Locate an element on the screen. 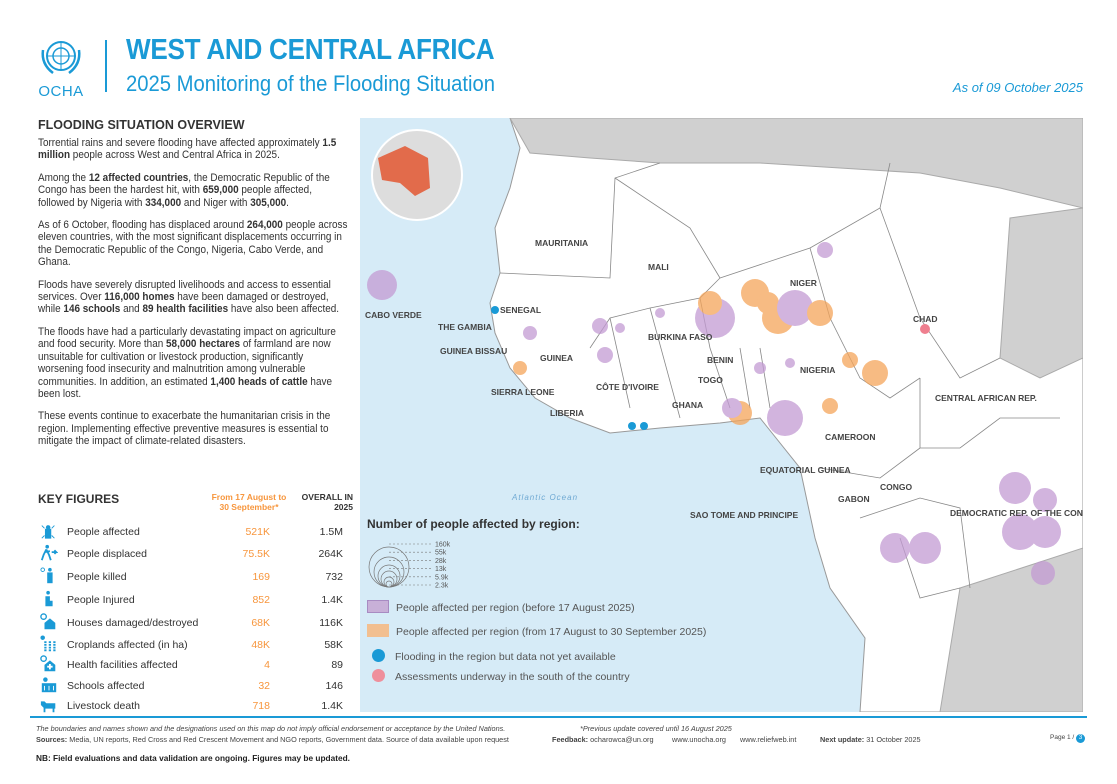 This screenshot has width=1117, height=784. key-figure-period-value: 521K is located at coordinates (257, 532).